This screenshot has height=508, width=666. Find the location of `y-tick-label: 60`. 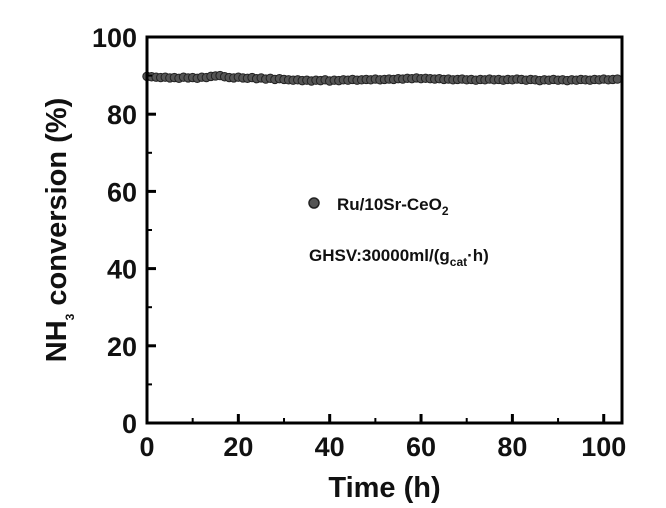

y-tick-label: 60 is located at coordinates (122, 192).